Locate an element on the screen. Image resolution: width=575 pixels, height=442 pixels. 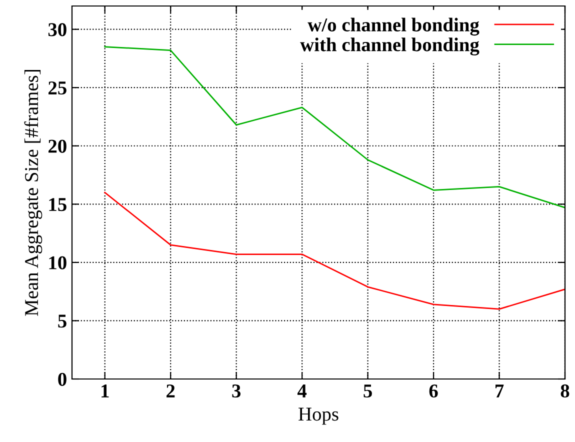
y-tick-label: 10 is located at coordinates (57, 263).